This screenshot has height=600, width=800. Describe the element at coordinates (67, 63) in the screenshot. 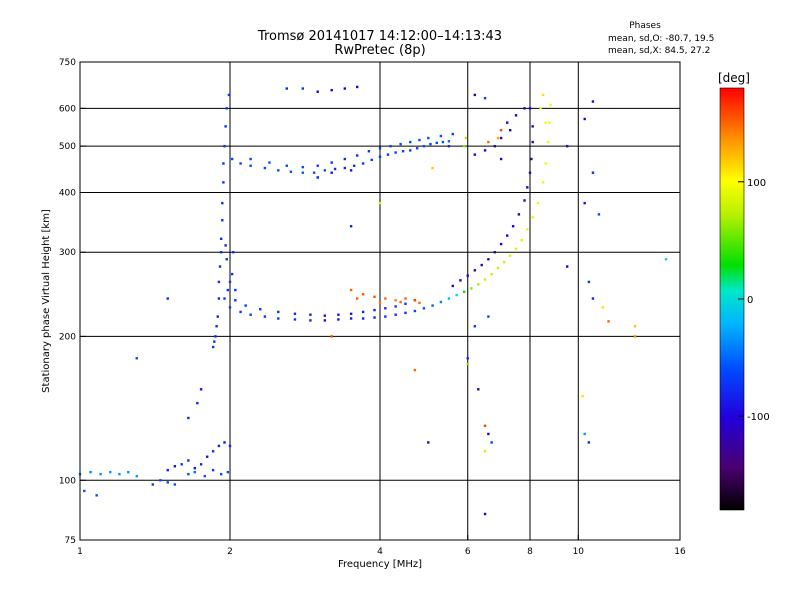

I see `y-tick-label: 750` at that location.